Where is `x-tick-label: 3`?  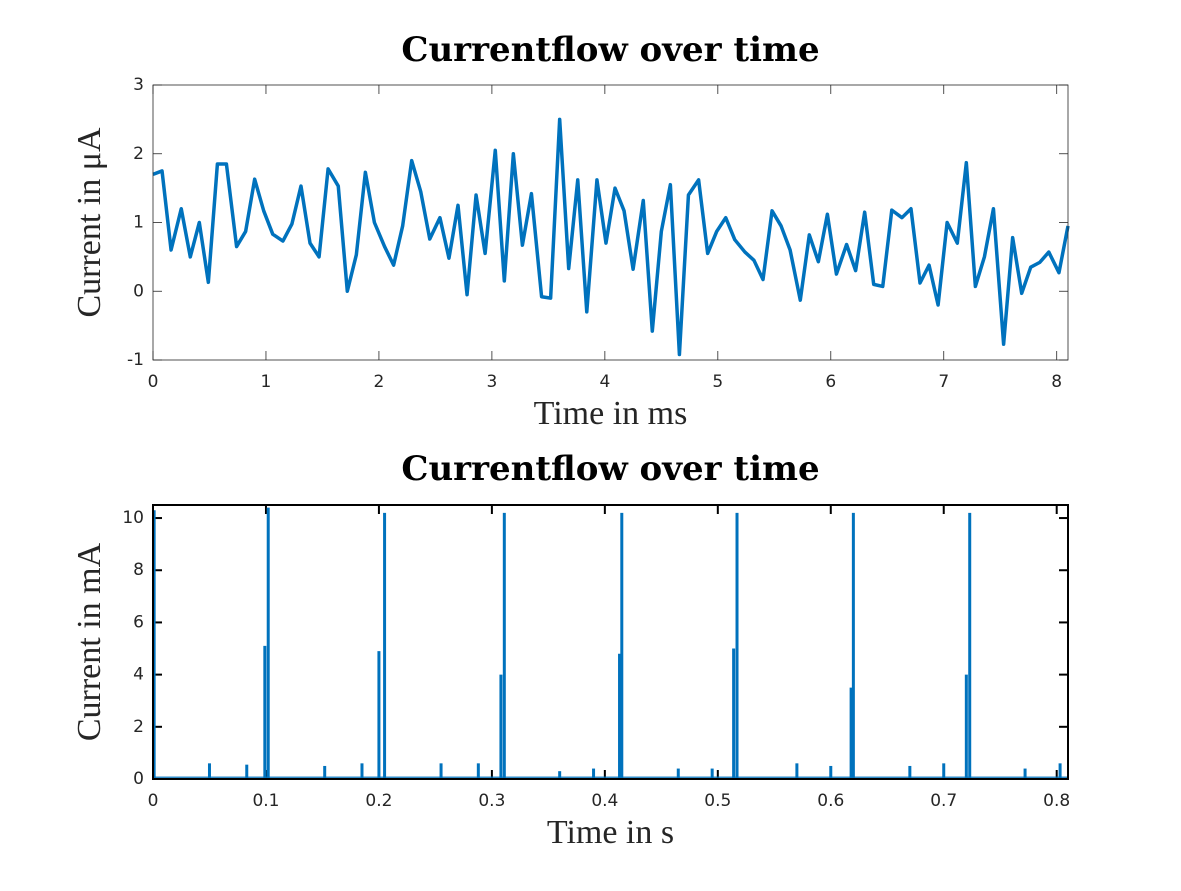 x-tick-label: 3 is located at coordinates (491, 382).